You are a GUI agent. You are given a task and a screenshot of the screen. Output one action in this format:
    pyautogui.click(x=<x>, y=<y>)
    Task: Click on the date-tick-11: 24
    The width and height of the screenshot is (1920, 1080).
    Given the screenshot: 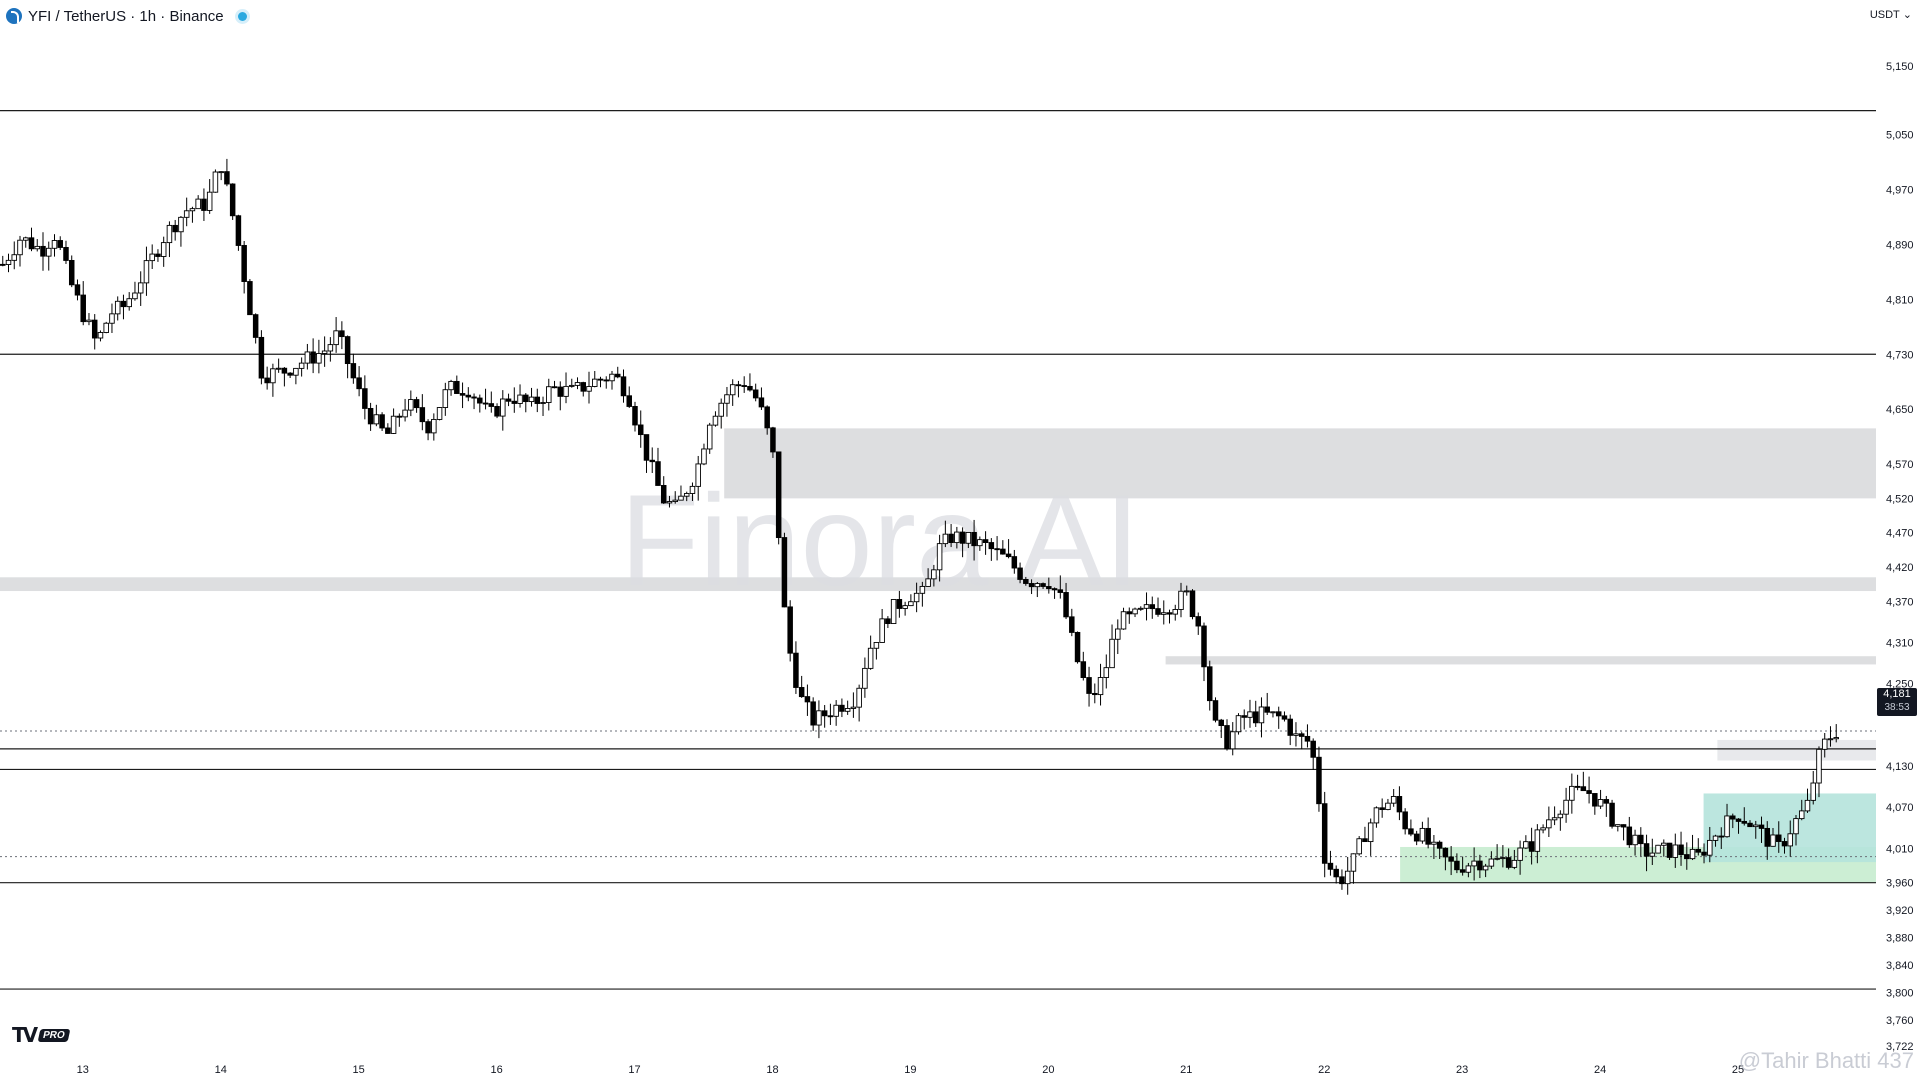 What is the action you would take?
    pyautogui.click(x=1600, y=1070)
    